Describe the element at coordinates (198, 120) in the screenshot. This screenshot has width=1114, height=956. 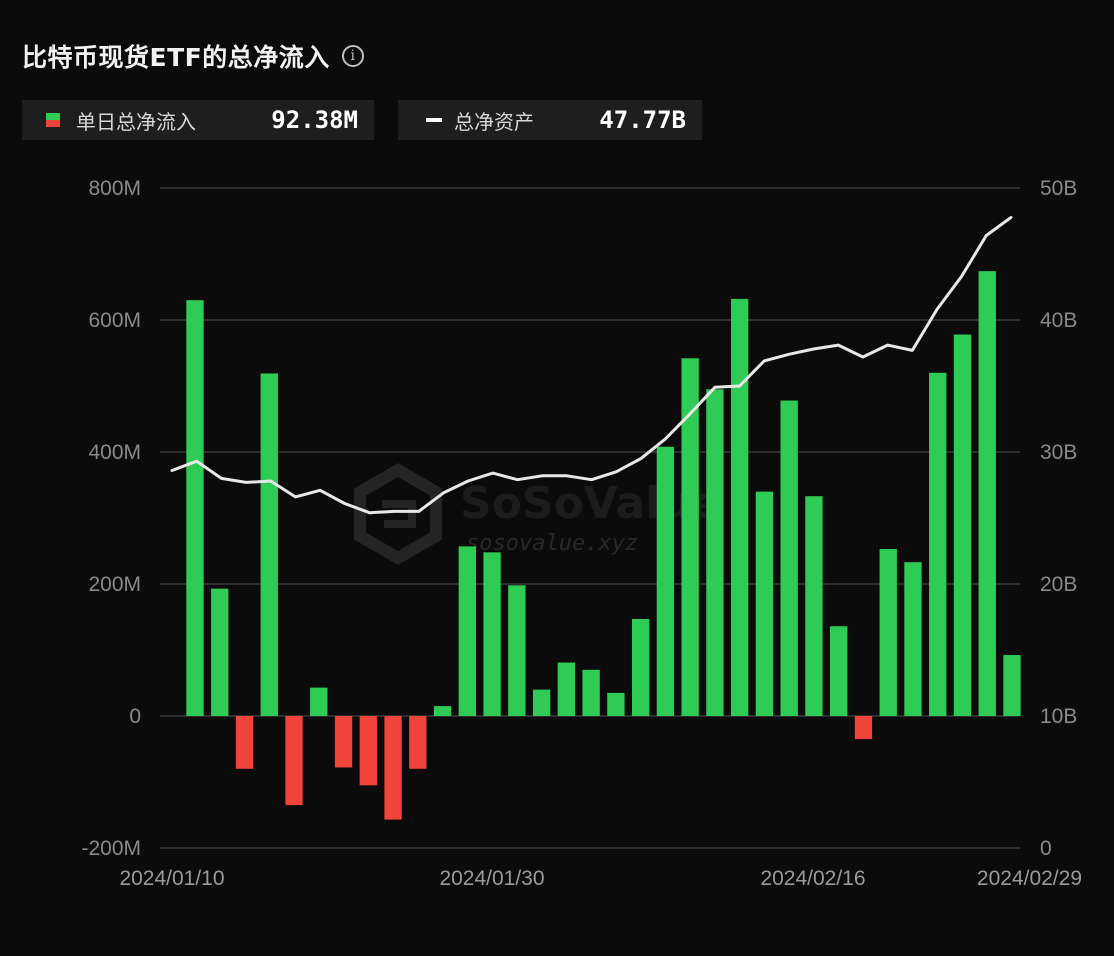
I see `legend-inflow: 单日总净流入 92.38M` at that location.